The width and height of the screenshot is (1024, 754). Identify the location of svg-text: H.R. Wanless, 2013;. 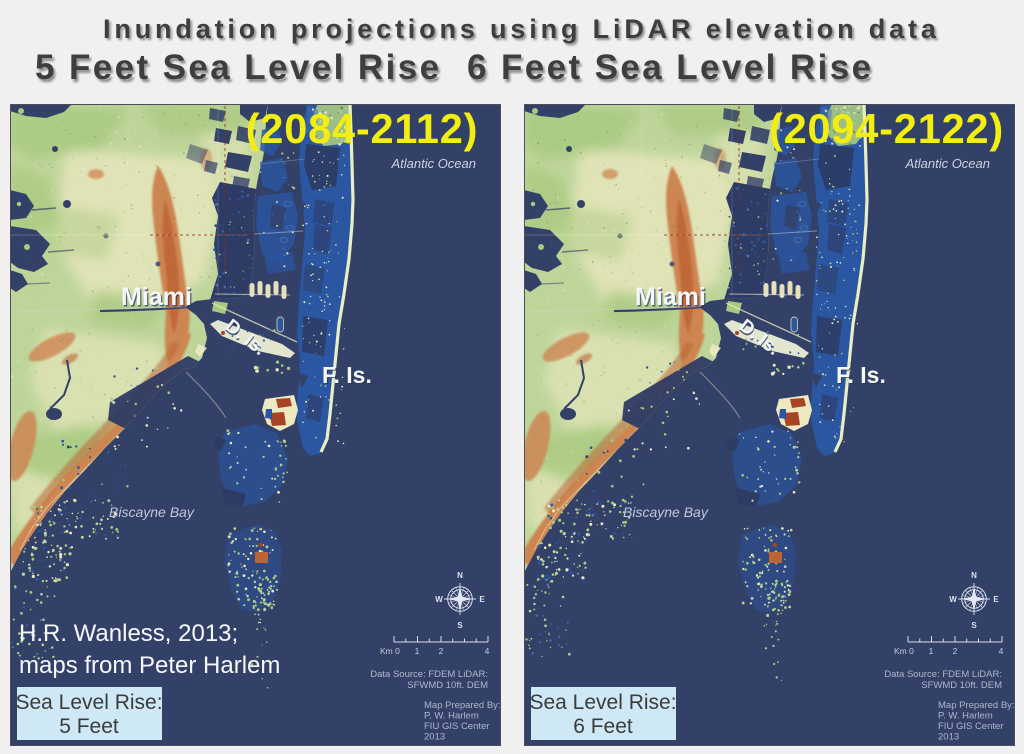
(128, 633).